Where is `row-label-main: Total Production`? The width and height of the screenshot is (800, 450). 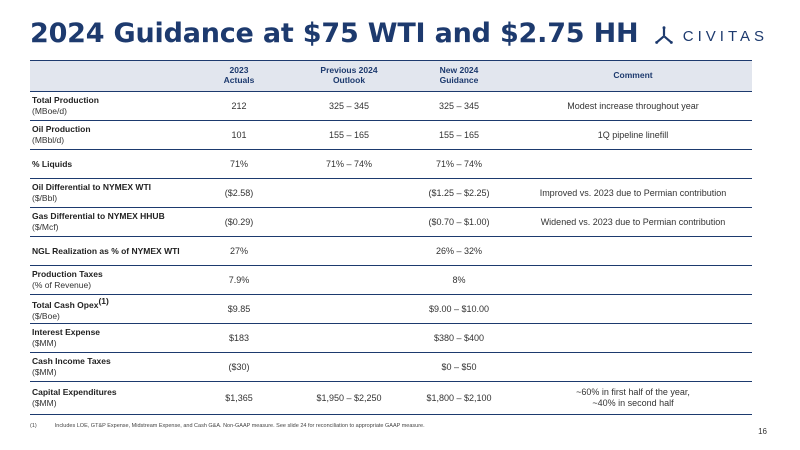 row-label-main: Total Production is located at coordinates (65, 100).